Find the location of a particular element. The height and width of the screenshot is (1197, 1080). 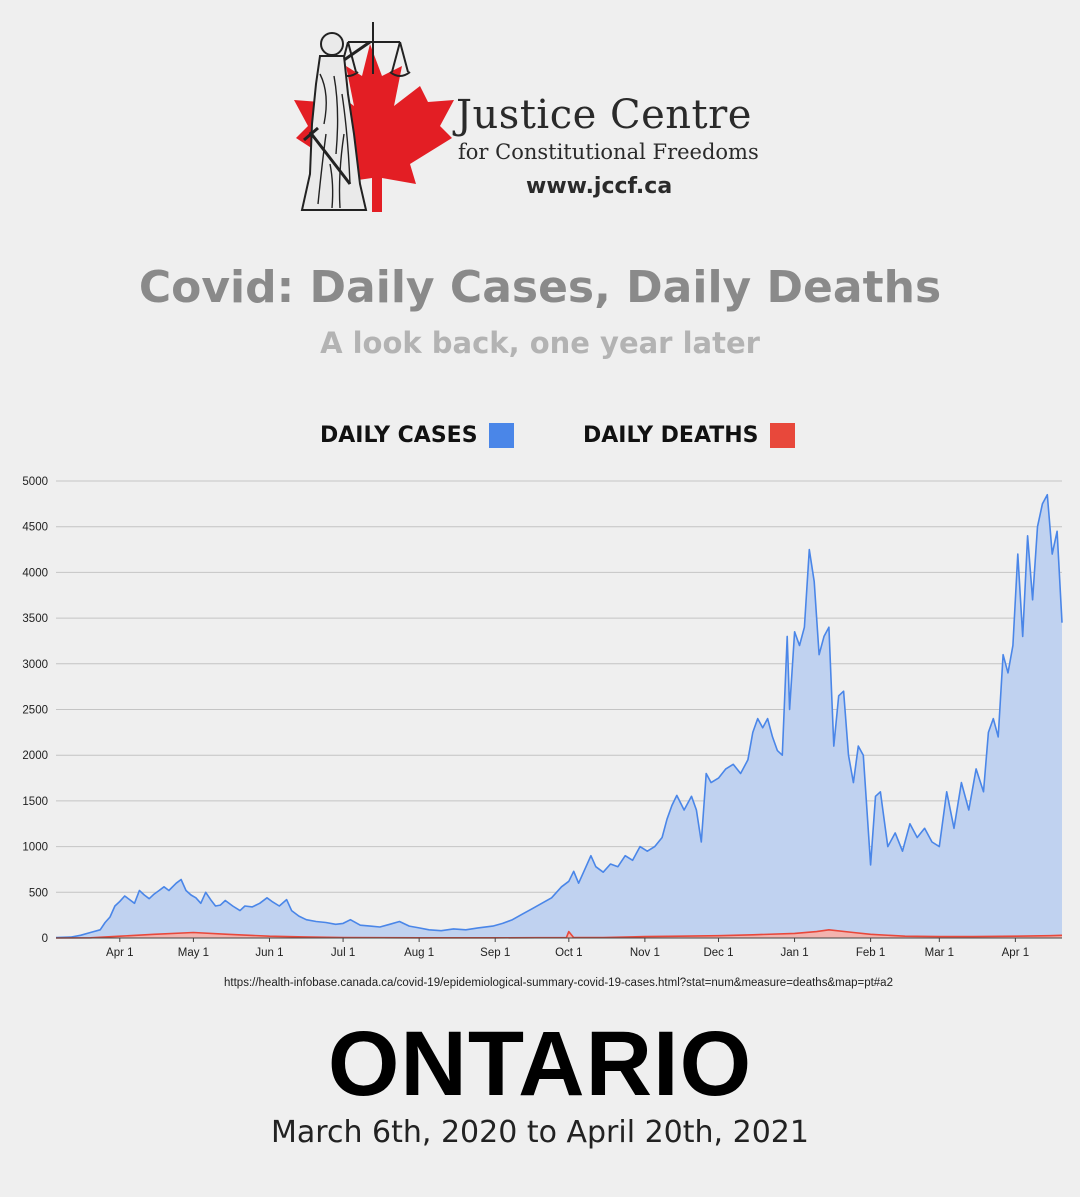

deaths-area is located at coordinates (559, 933).